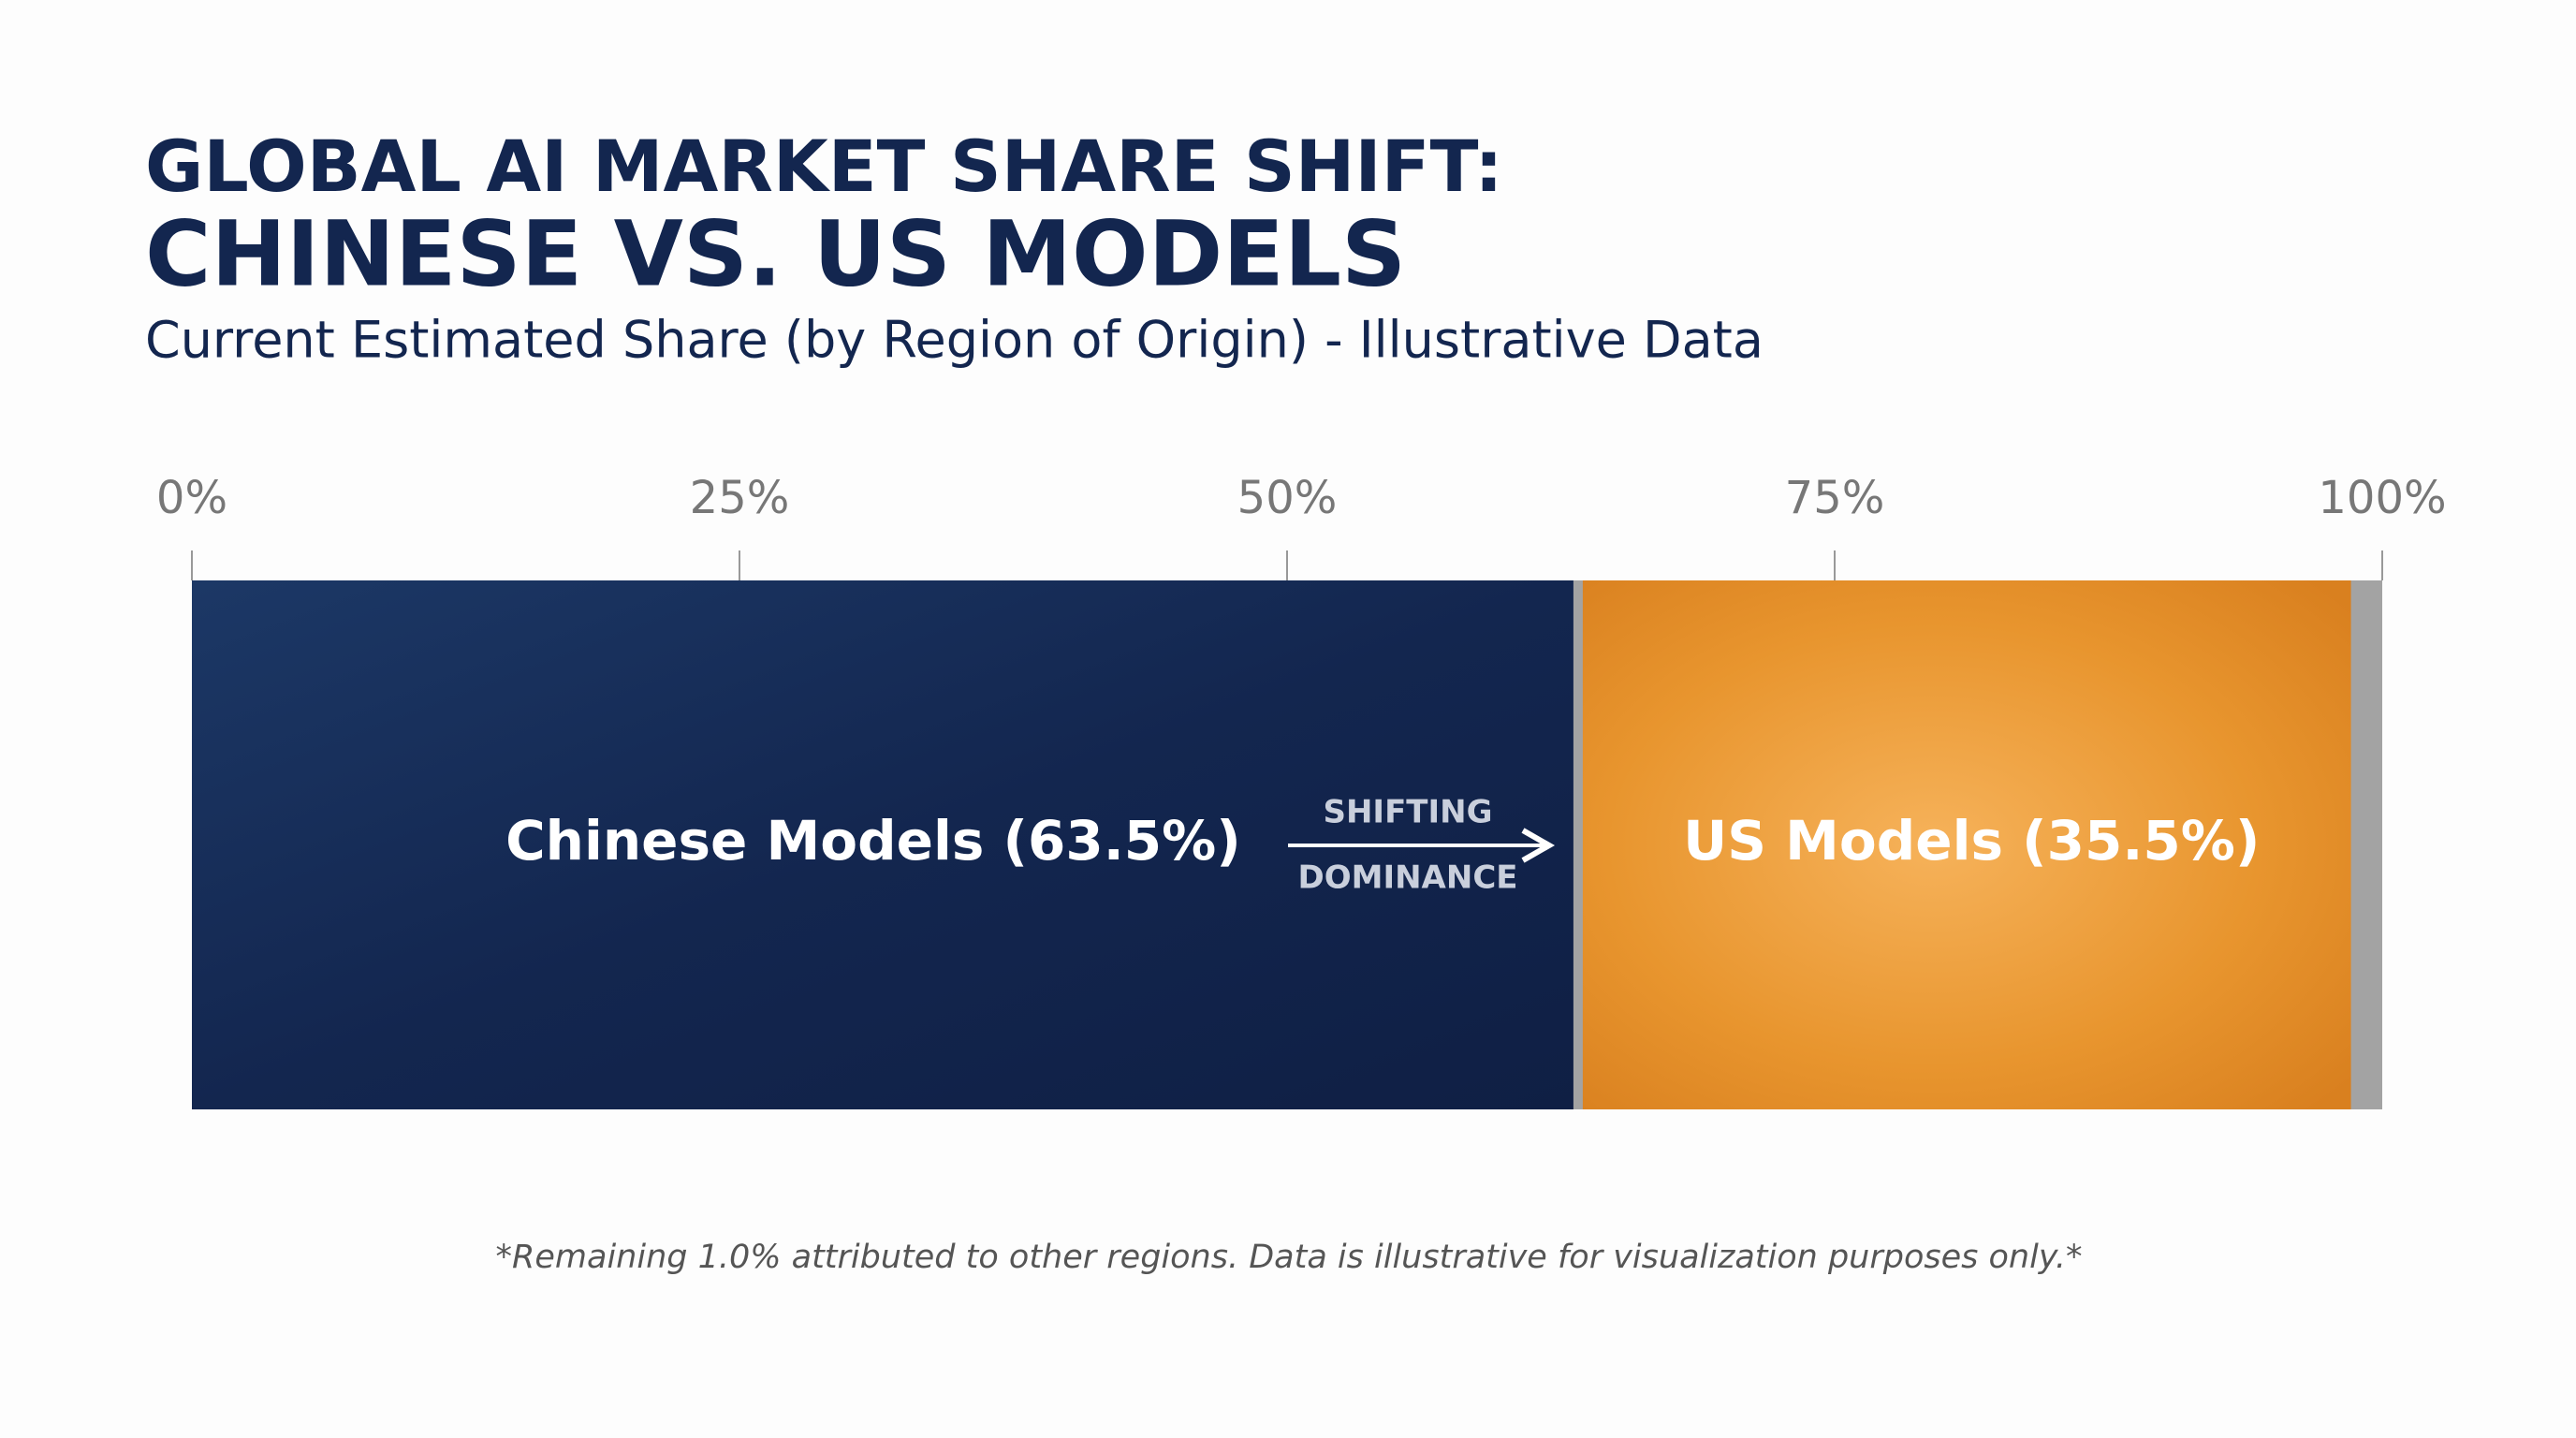 The height and width of the screenshot is (1438, 2576). I want to click on annotation: DOMINANCE, so click(1407, 878).